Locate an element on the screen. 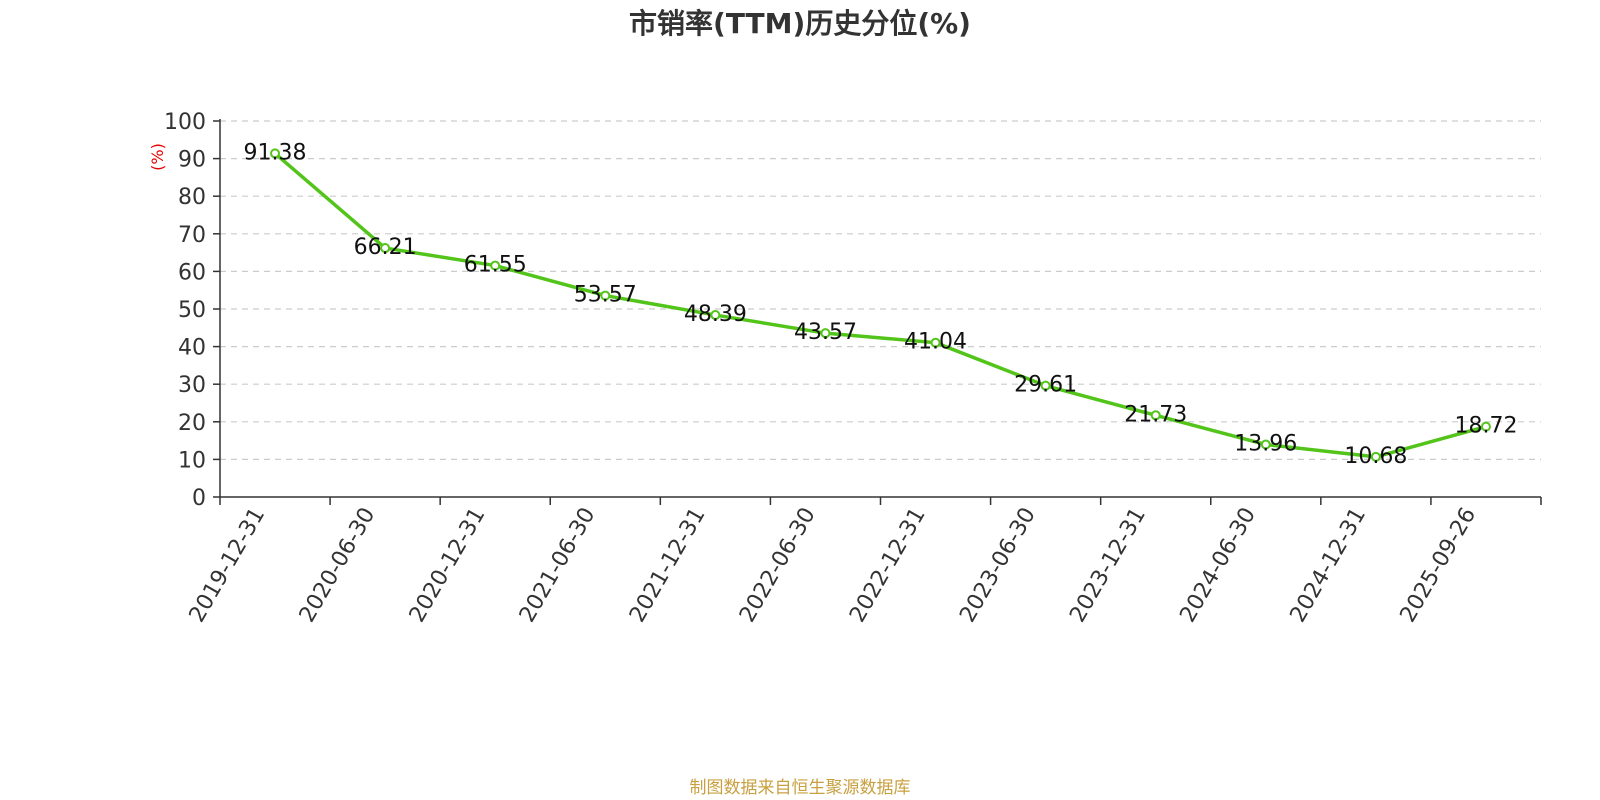  data-label: 53.57 is located at coordinates (605, 295).